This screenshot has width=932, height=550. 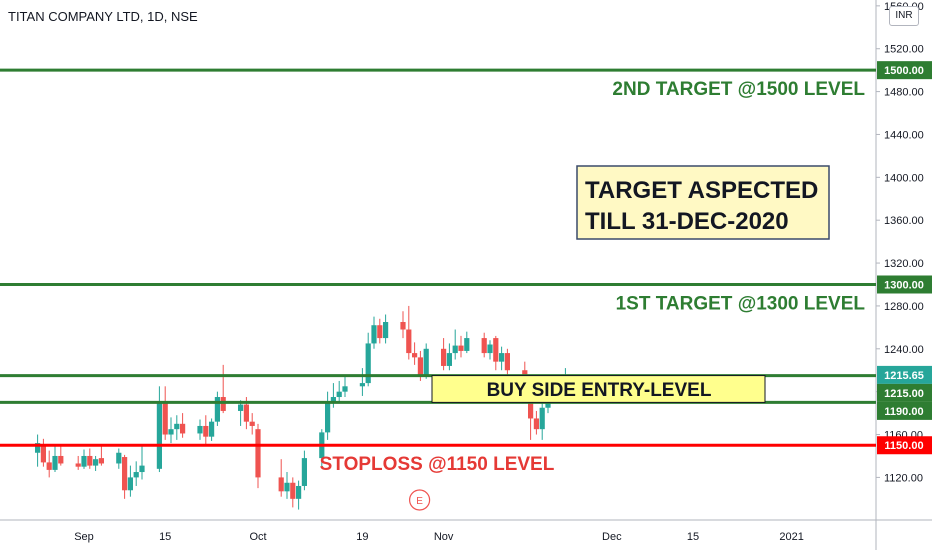 I want to click on y-tick-label: 1120.00, so click(x=903, y=478).